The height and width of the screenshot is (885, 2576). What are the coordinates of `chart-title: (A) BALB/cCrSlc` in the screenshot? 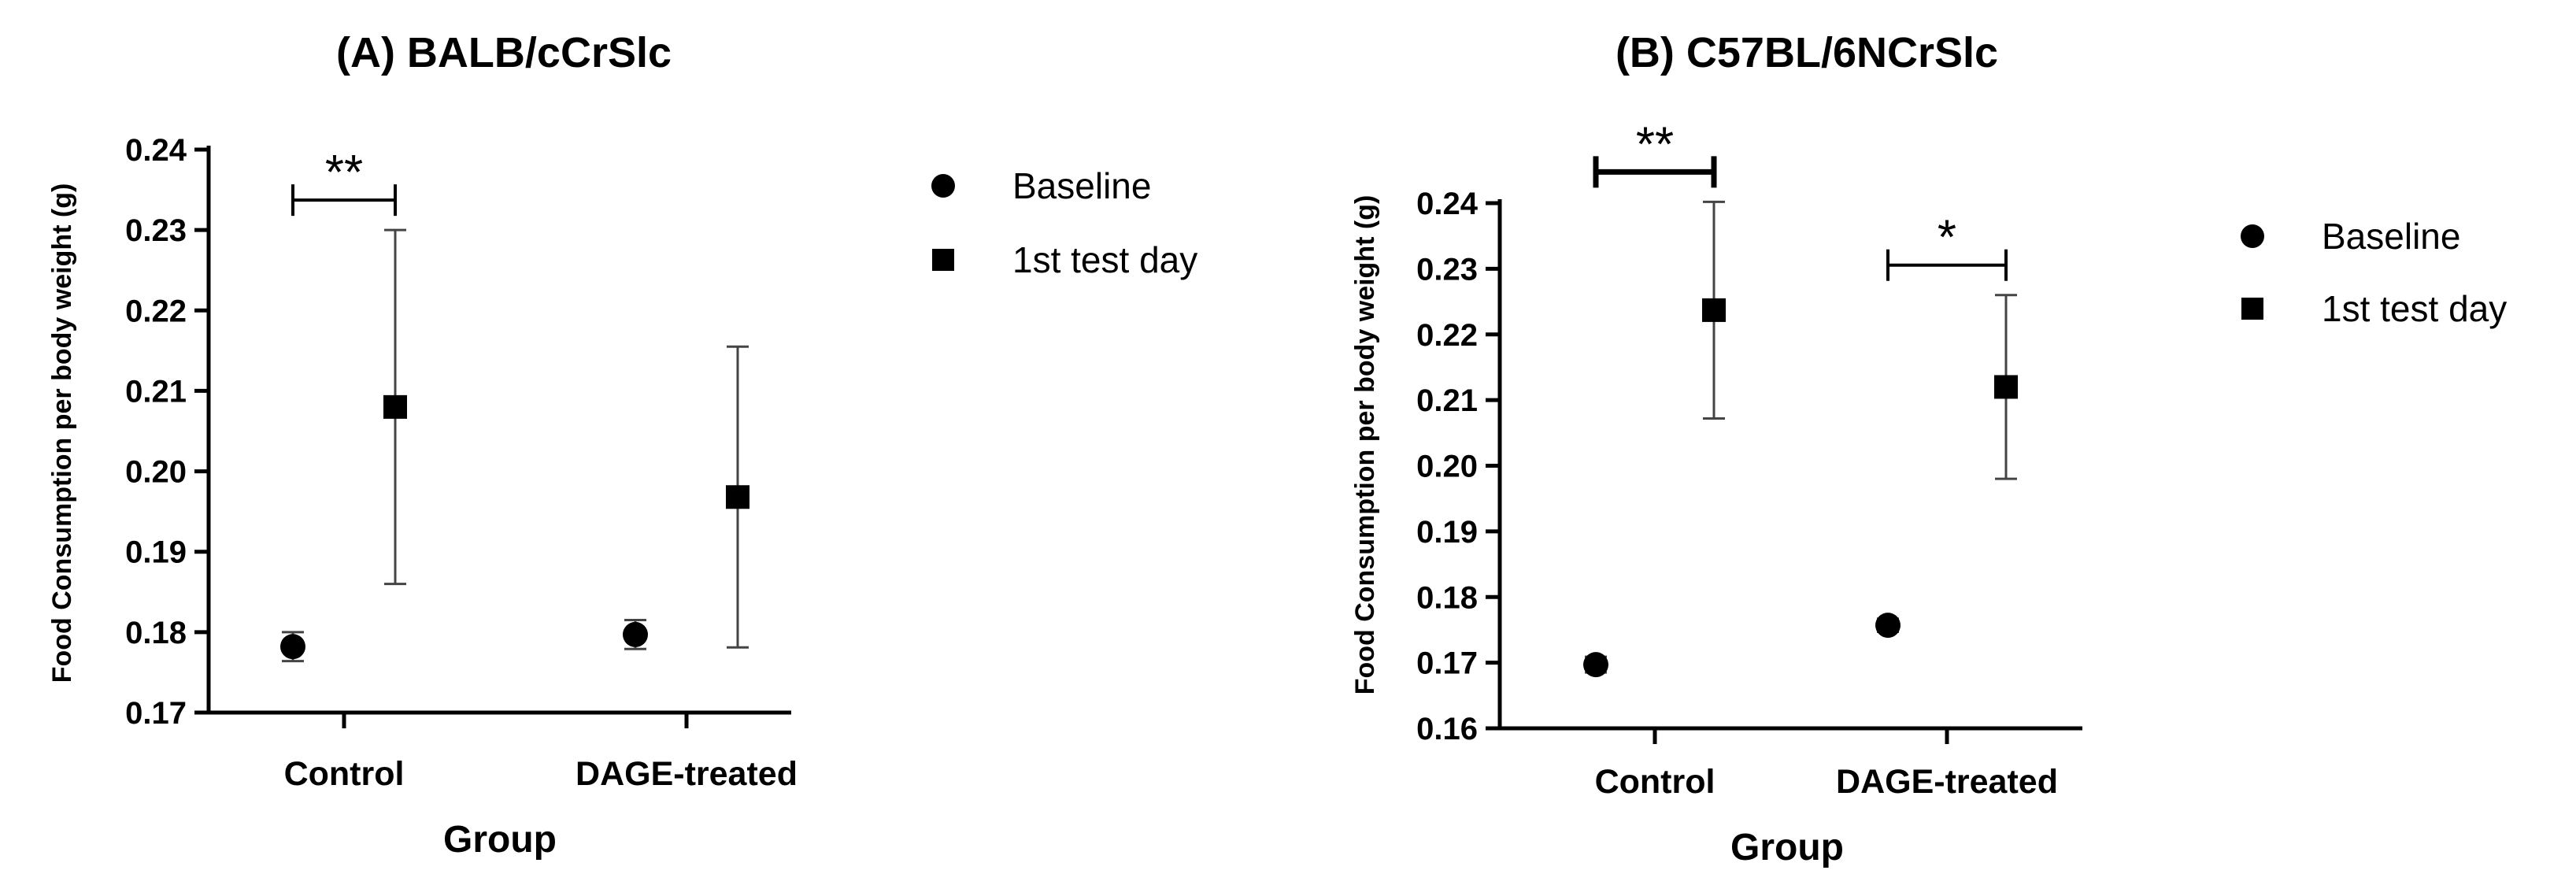 It's located at (504, 53).